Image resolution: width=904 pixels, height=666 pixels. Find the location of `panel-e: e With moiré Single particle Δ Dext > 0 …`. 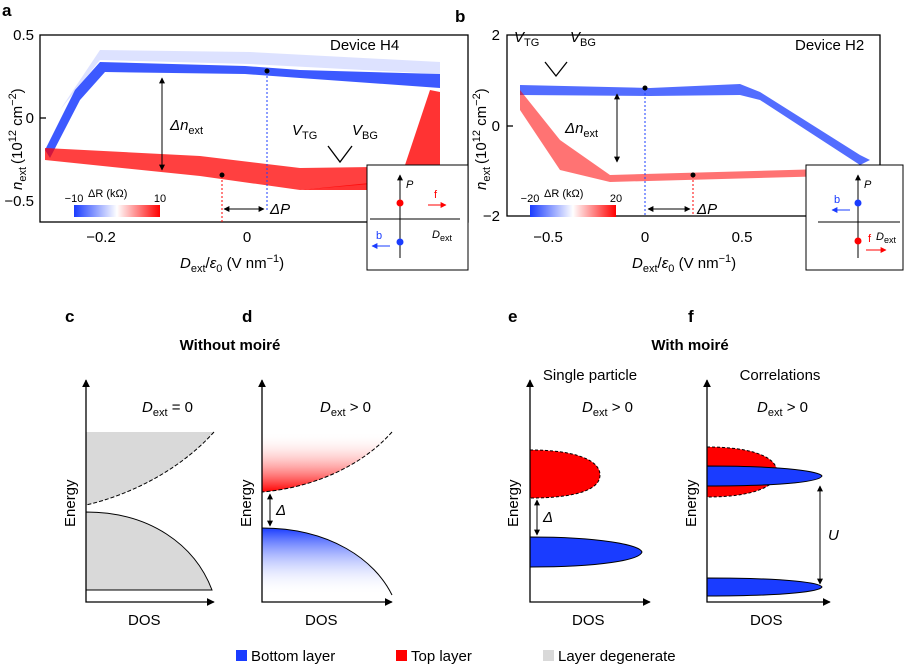

panel-e: e With moiré Single particle Δ Dext > 0 … is located at coordinates (617, 468).